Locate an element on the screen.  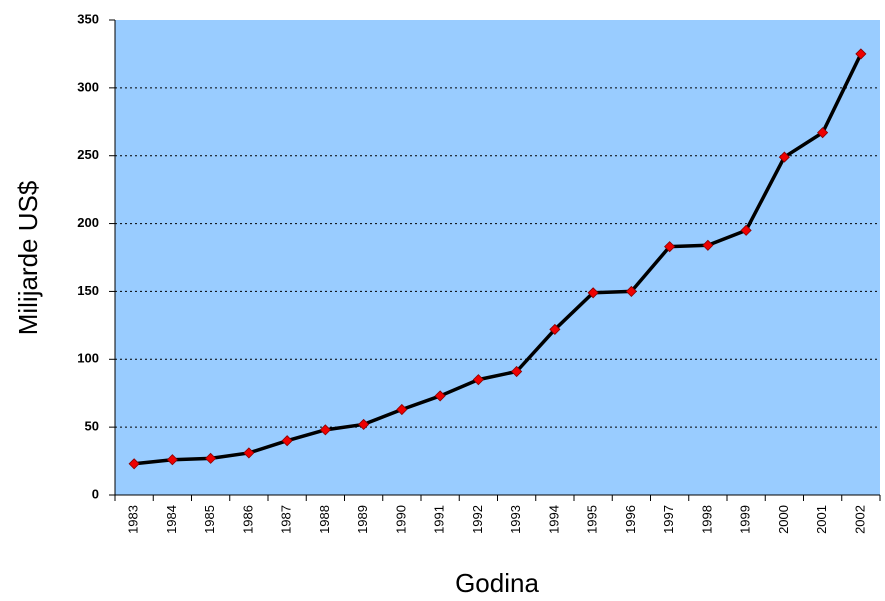
y-axis-title: Milijarde US$ is located at coordinates (28, 257).